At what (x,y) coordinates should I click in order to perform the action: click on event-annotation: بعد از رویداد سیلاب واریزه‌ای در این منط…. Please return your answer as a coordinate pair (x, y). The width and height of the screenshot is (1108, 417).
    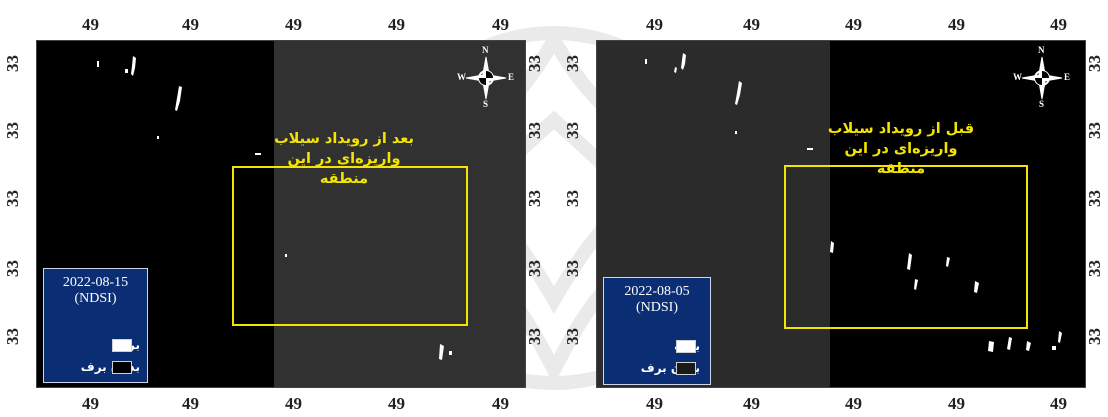
    Looking at the image, I should click on (344, 159).